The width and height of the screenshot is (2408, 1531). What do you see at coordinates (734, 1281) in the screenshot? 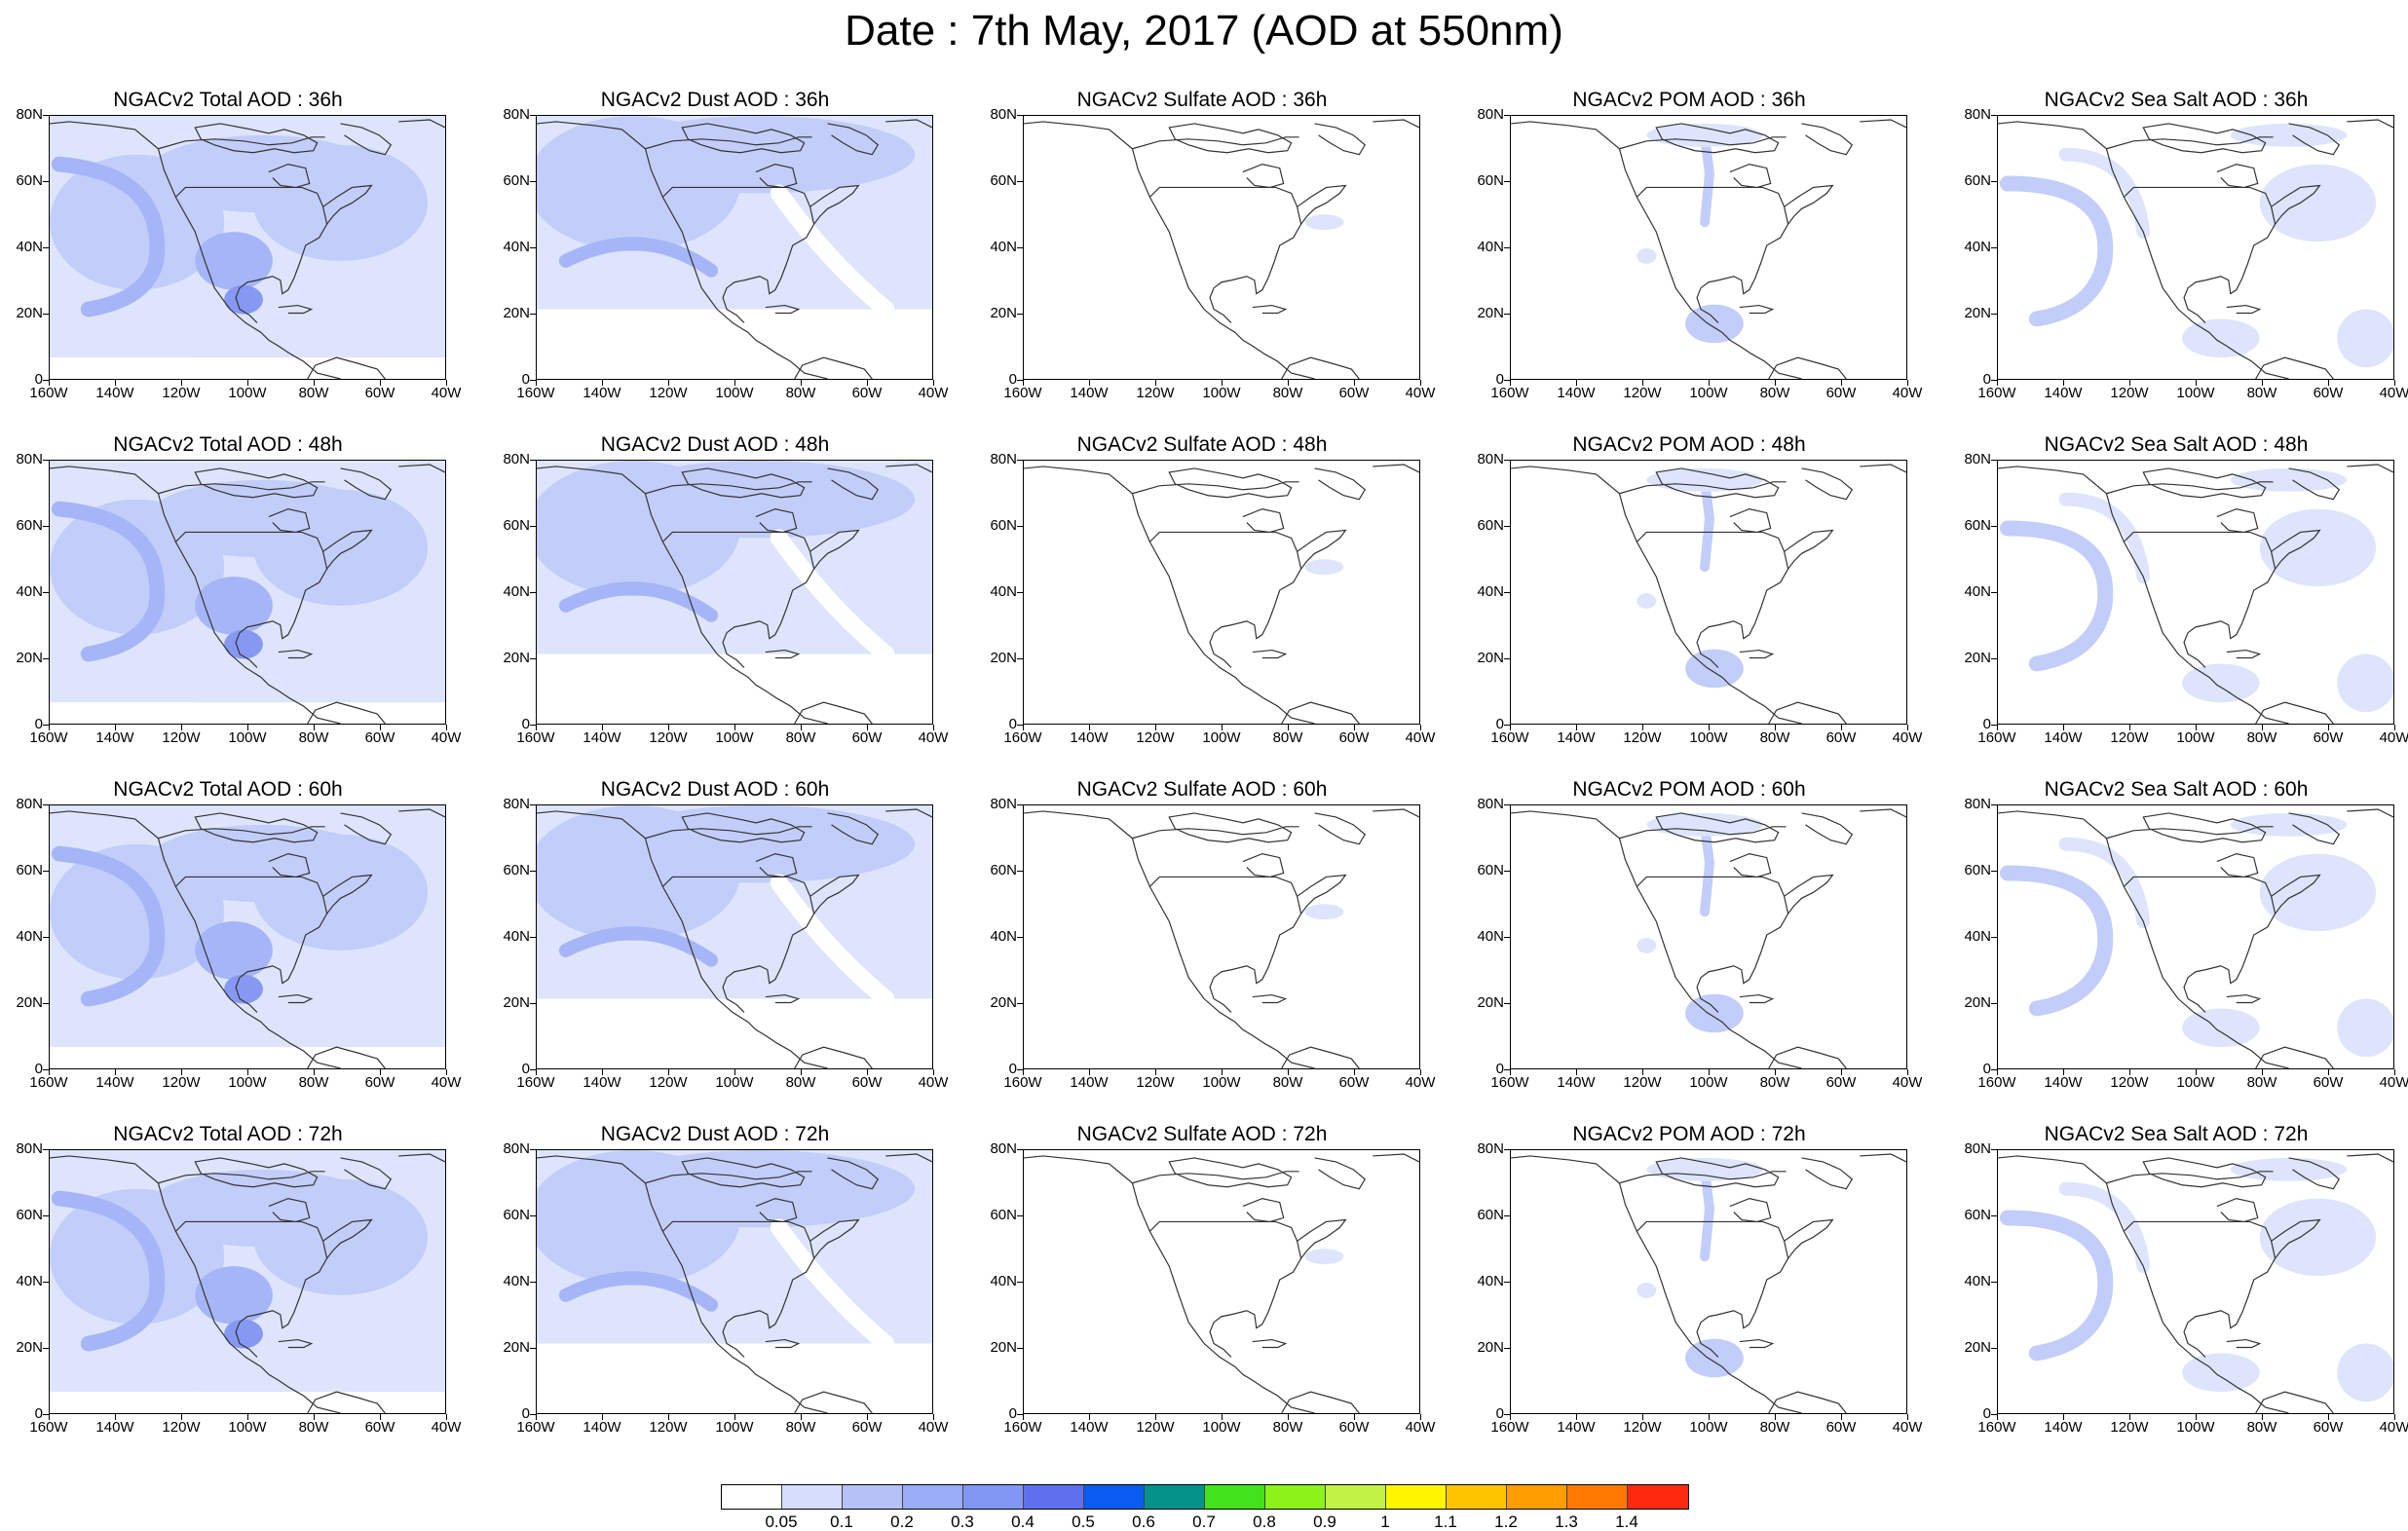
I see `aod-field` at bounding box center [734, 1281].